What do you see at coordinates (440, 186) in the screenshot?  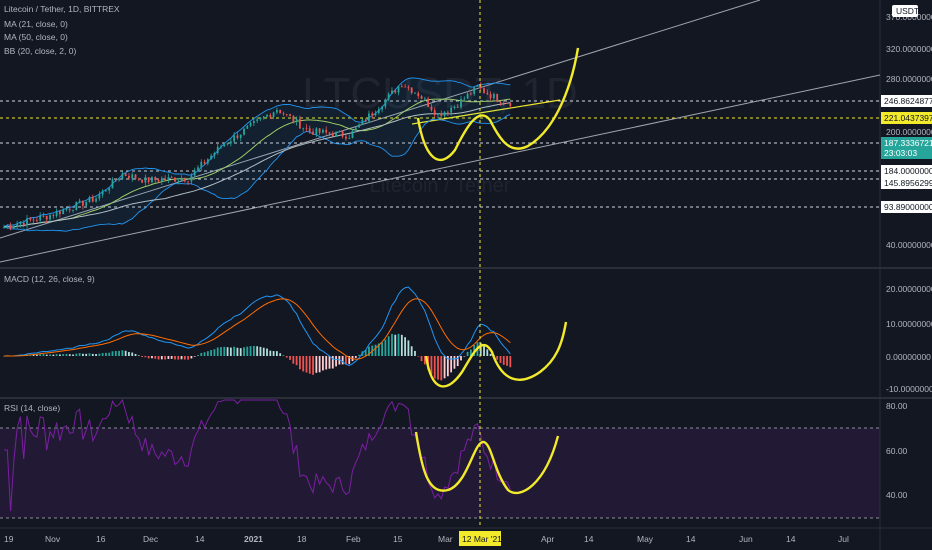 I see `watermark-name: Litecoin / Tether` at bounding box center [440, 186].